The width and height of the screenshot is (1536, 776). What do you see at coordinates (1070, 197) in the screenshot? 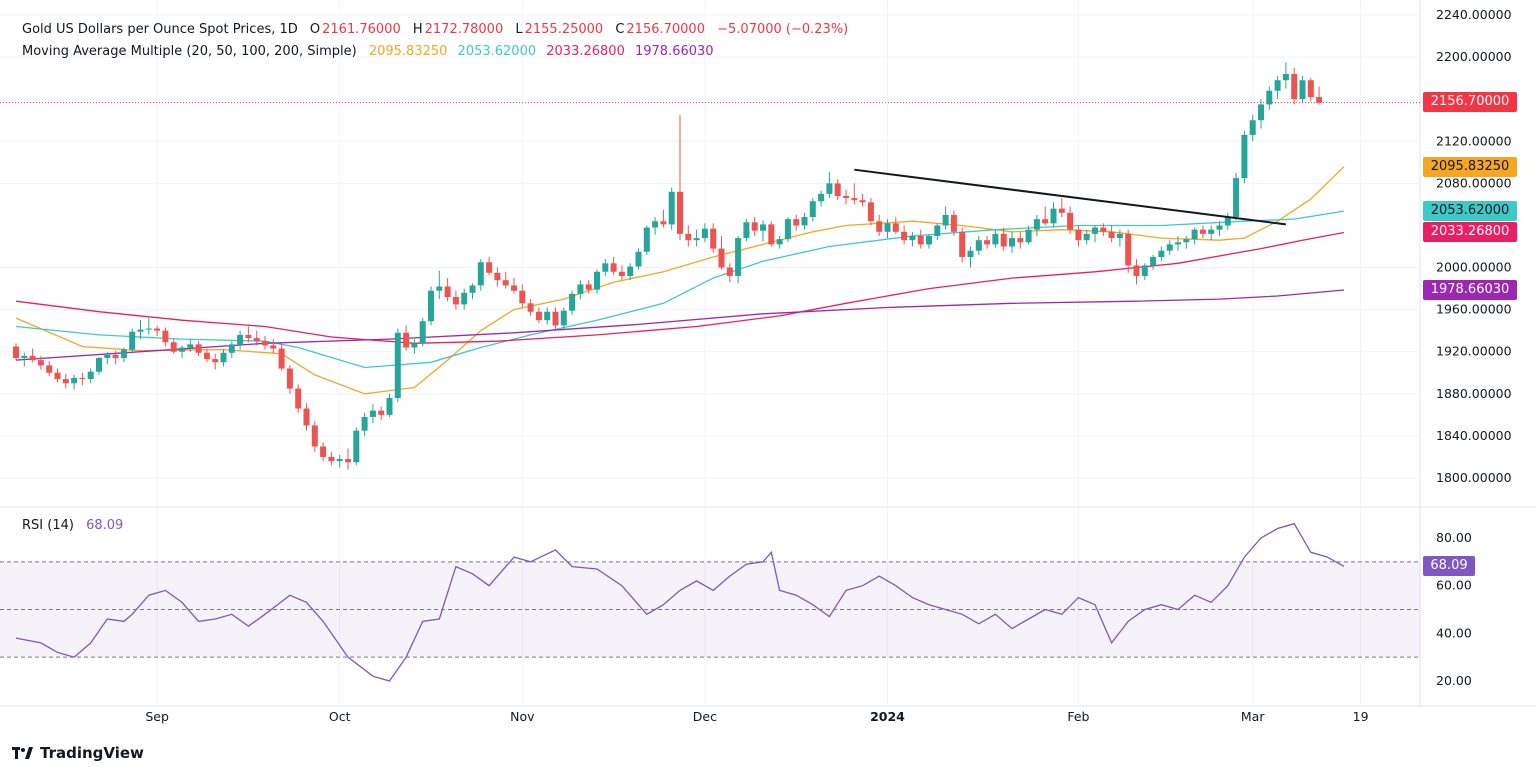
I see `resistance-trendline` at bounding box center [1070, 197].